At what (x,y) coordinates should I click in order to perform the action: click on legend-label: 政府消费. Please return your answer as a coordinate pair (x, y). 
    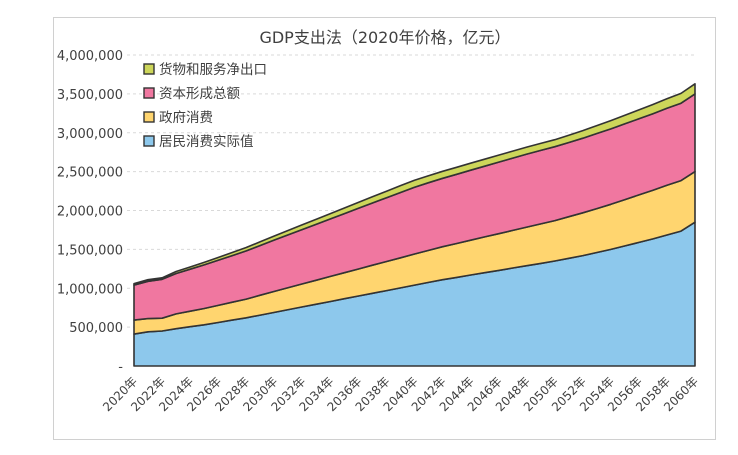
    Looking at the image, I should click on (186, 118).